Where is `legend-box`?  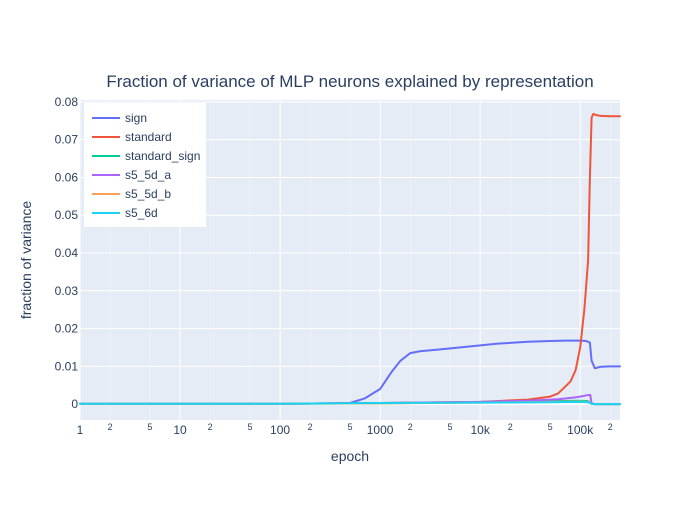 legend-box is located at coordinates (145, 165).